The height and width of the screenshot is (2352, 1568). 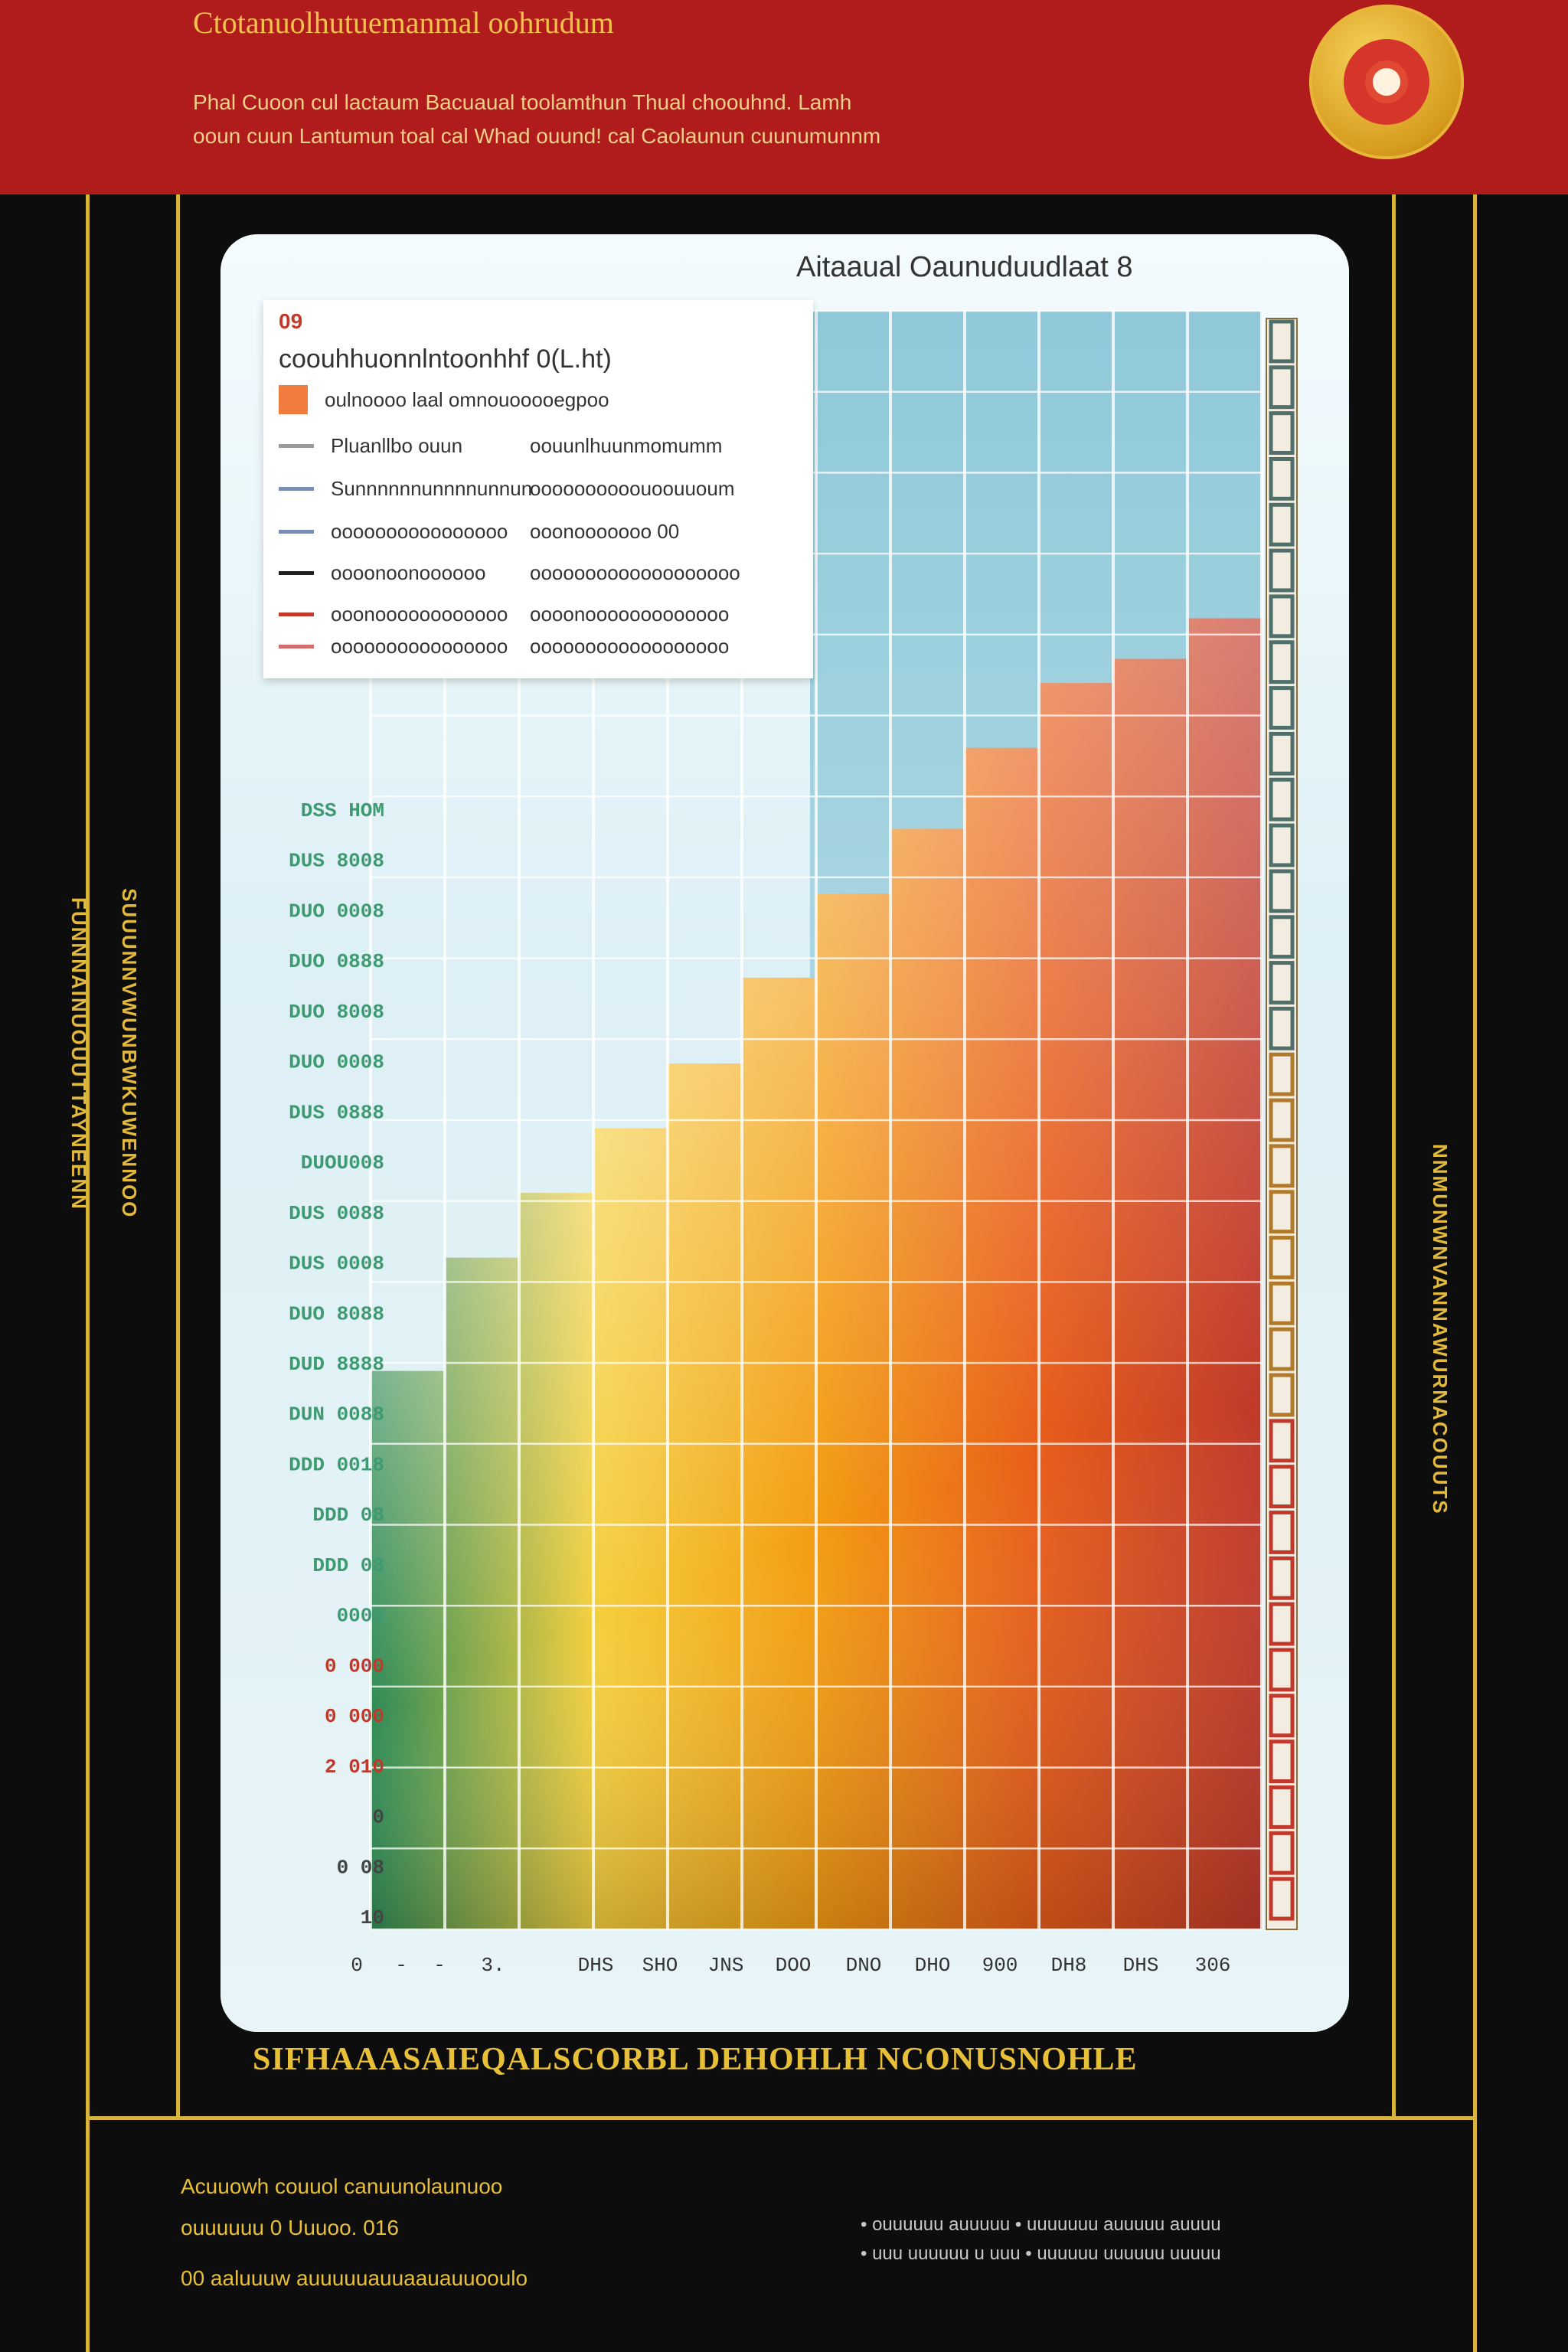 What do you see at coordinates (378, 1817) in the screenshot?
I see `y-tick-label: 0` at bounding box center [378, 1817].